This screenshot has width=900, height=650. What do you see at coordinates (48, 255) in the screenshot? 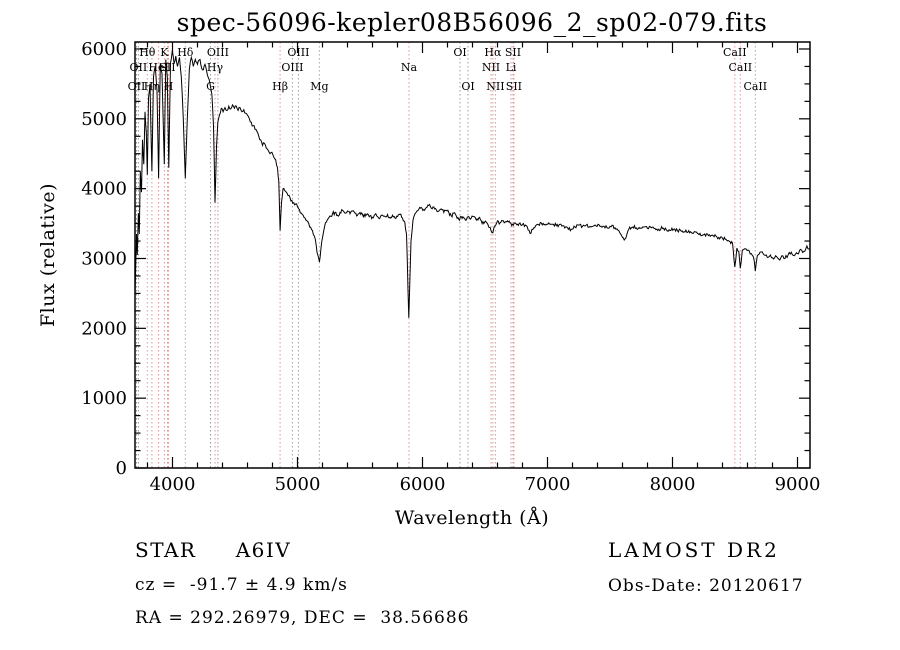
I see `y-axis-label: Flux (relative)` at bounding box center [48, 255].